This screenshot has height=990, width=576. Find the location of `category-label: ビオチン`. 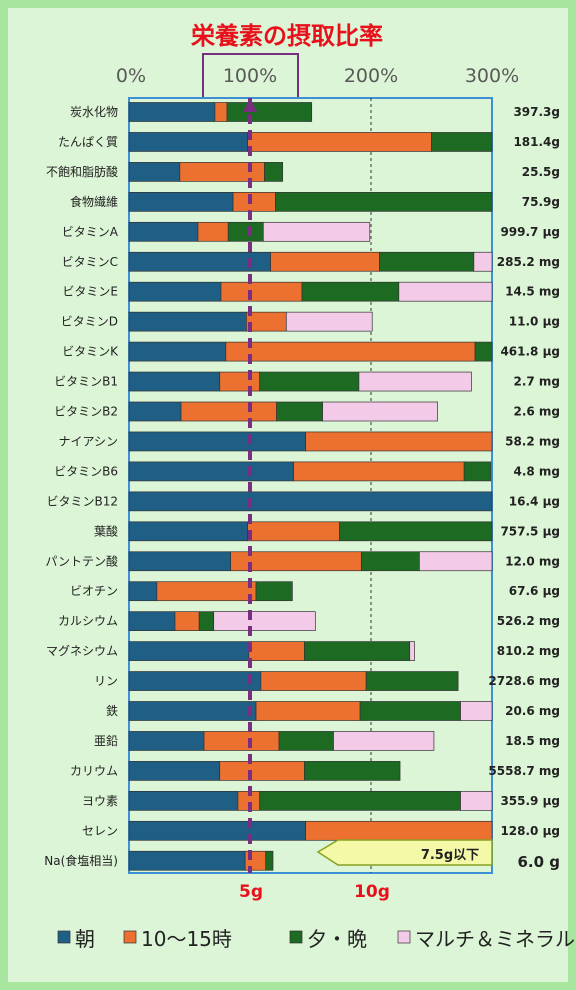

category-label: ビオチン is located at coordinates (94, 591).